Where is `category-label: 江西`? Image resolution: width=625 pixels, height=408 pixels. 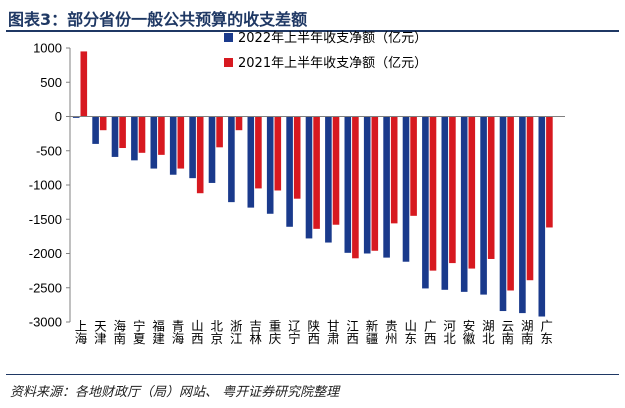 category-label: 江西 is located at coordinates (351, 332).